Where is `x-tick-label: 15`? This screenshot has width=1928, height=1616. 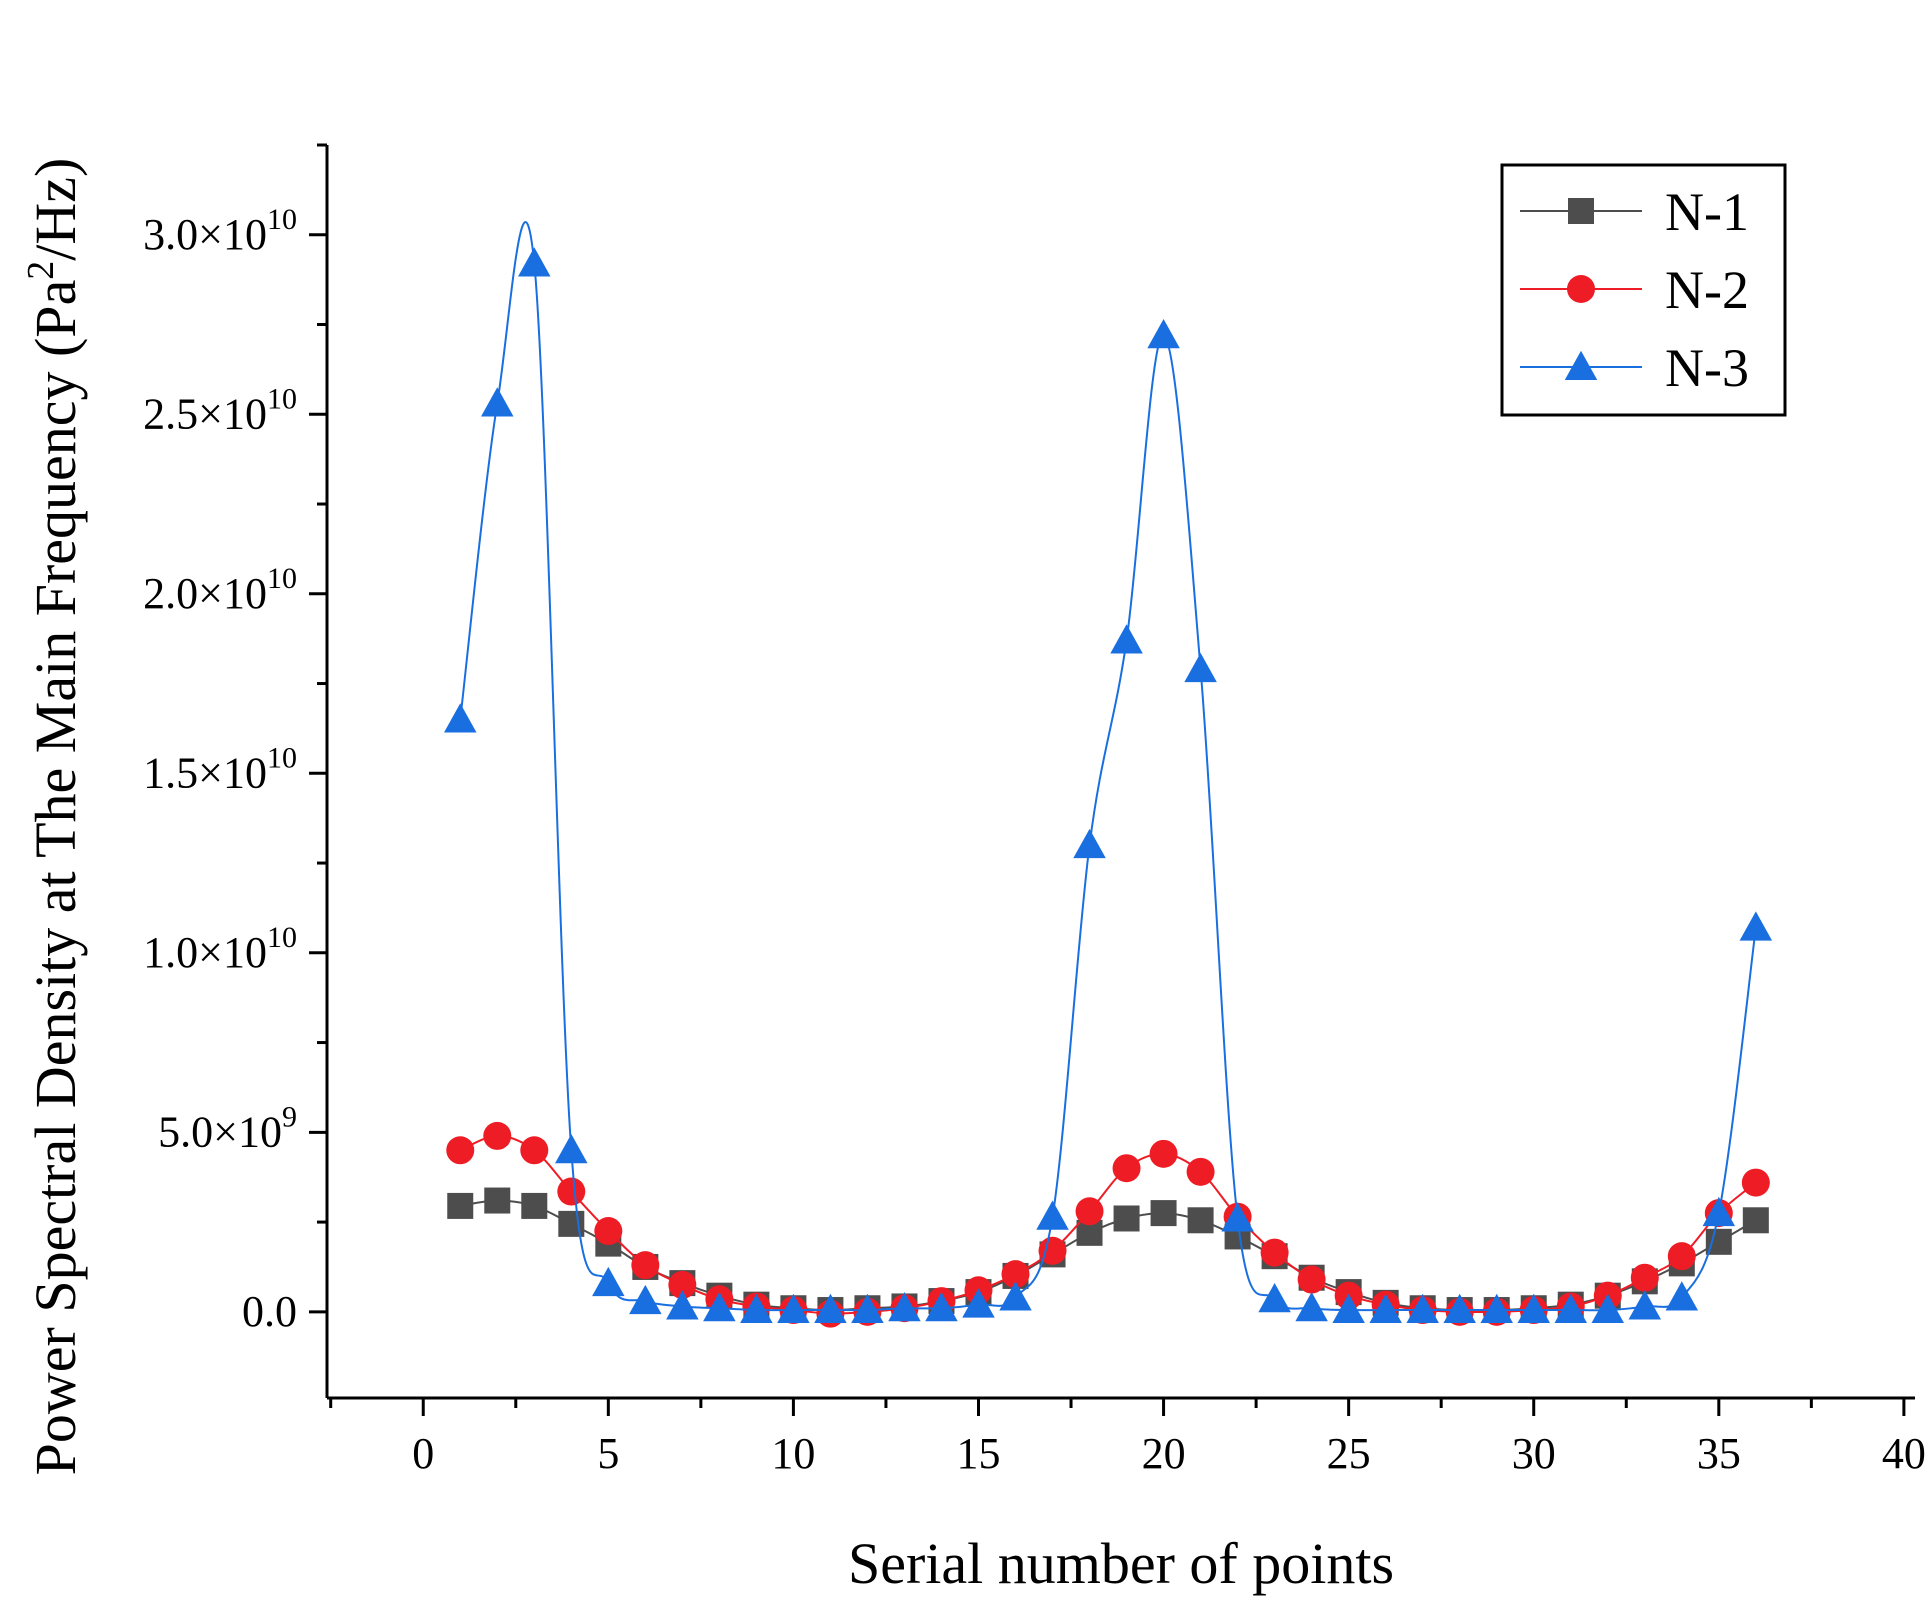
x-tick-label: 15 is located at coordinates (978, 1453).